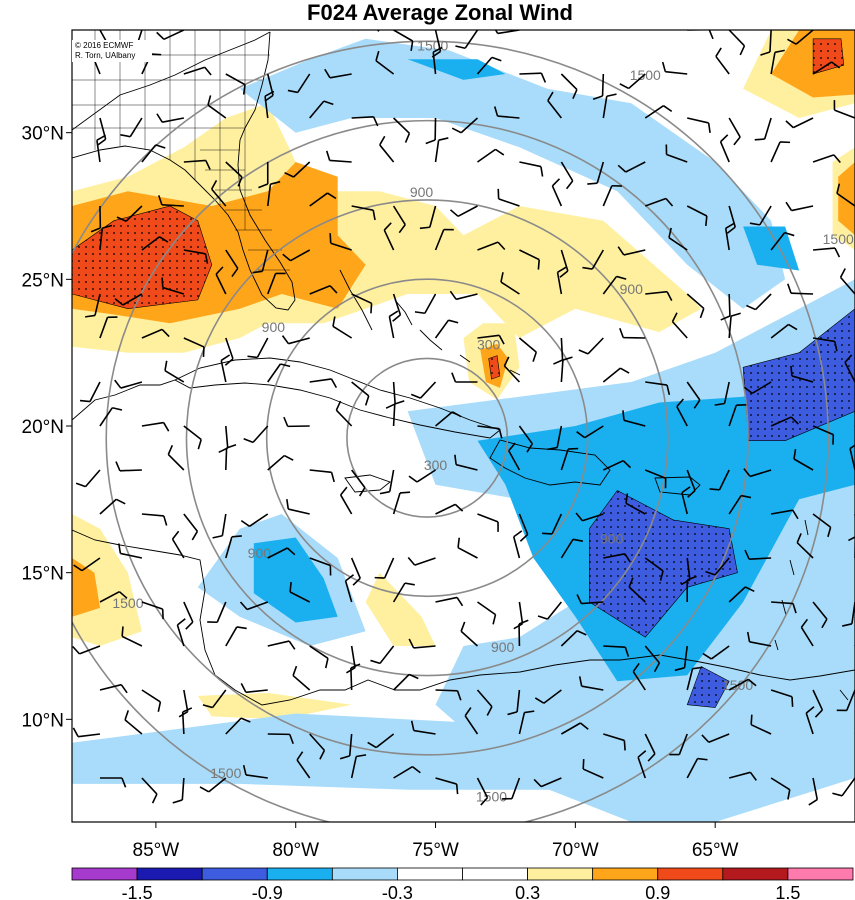 This screenshot has height=900, width=855. What do you see at coordinates (430, 322) in the screenshot?
I see `coast-bahamas` at bounding box center [430, 322].